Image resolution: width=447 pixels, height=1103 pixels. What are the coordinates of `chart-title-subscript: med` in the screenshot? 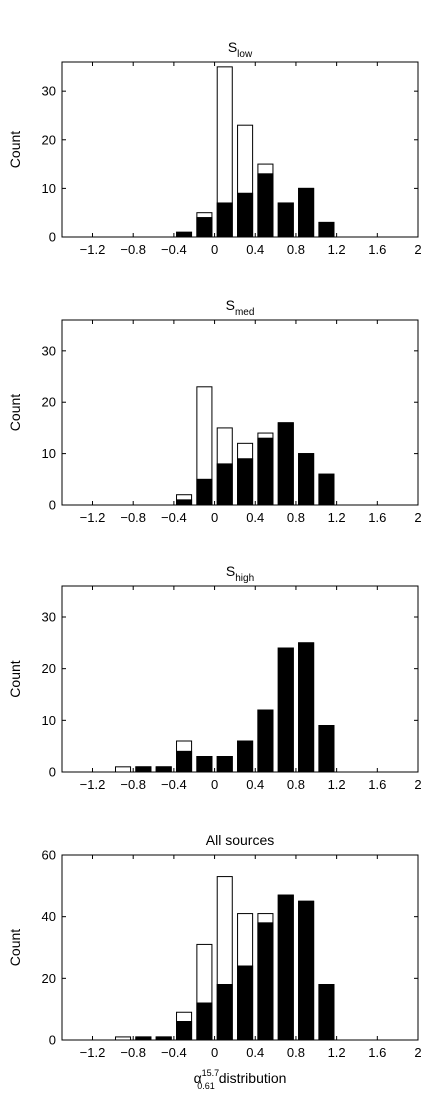 It's located at (244, 312).